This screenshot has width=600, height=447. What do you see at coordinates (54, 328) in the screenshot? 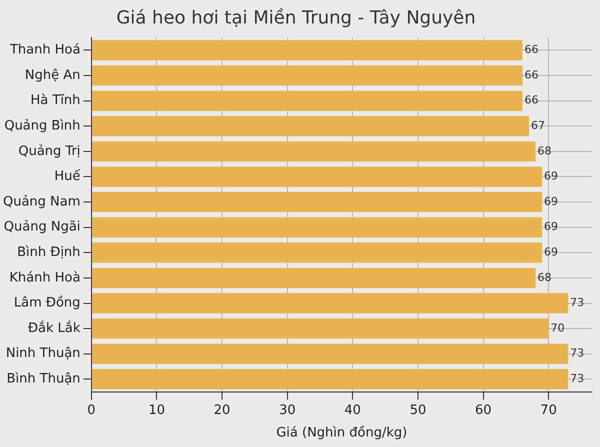
I see `y-tick-label: Đắk Lắk` at bounding box center [54, 328].